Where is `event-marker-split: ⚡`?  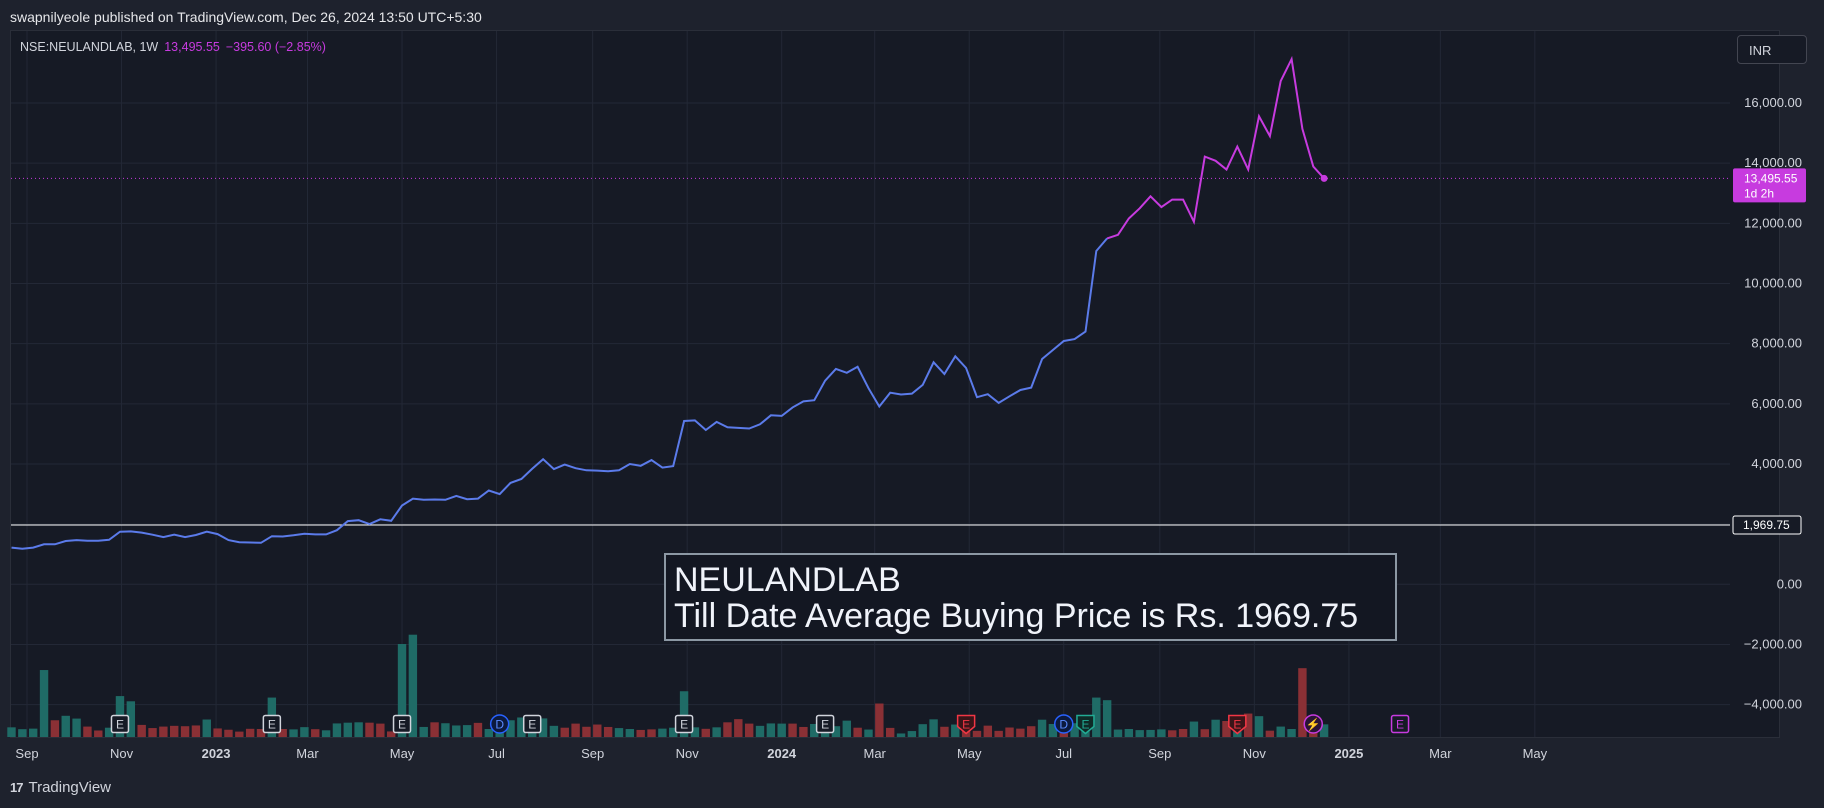 event-marker-split: ⚡ is located at coordinates (1313, 724).